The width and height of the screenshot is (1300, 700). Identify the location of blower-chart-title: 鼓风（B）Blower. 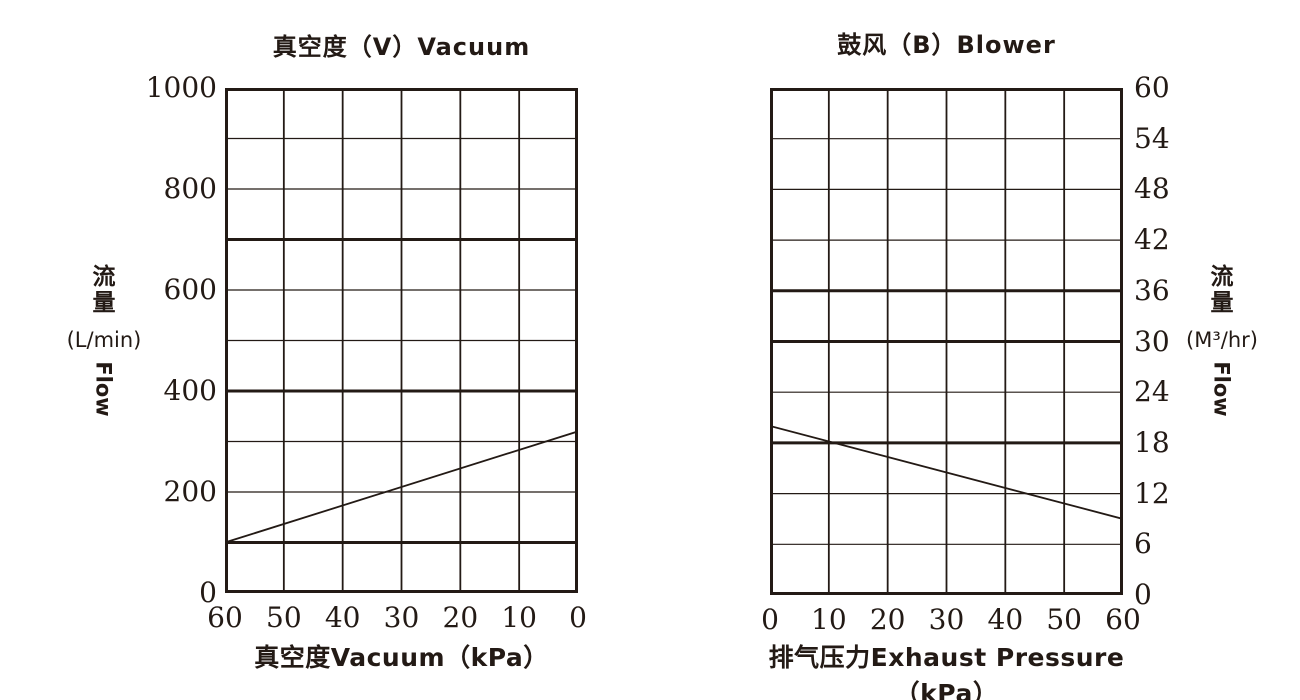
(946, 45).